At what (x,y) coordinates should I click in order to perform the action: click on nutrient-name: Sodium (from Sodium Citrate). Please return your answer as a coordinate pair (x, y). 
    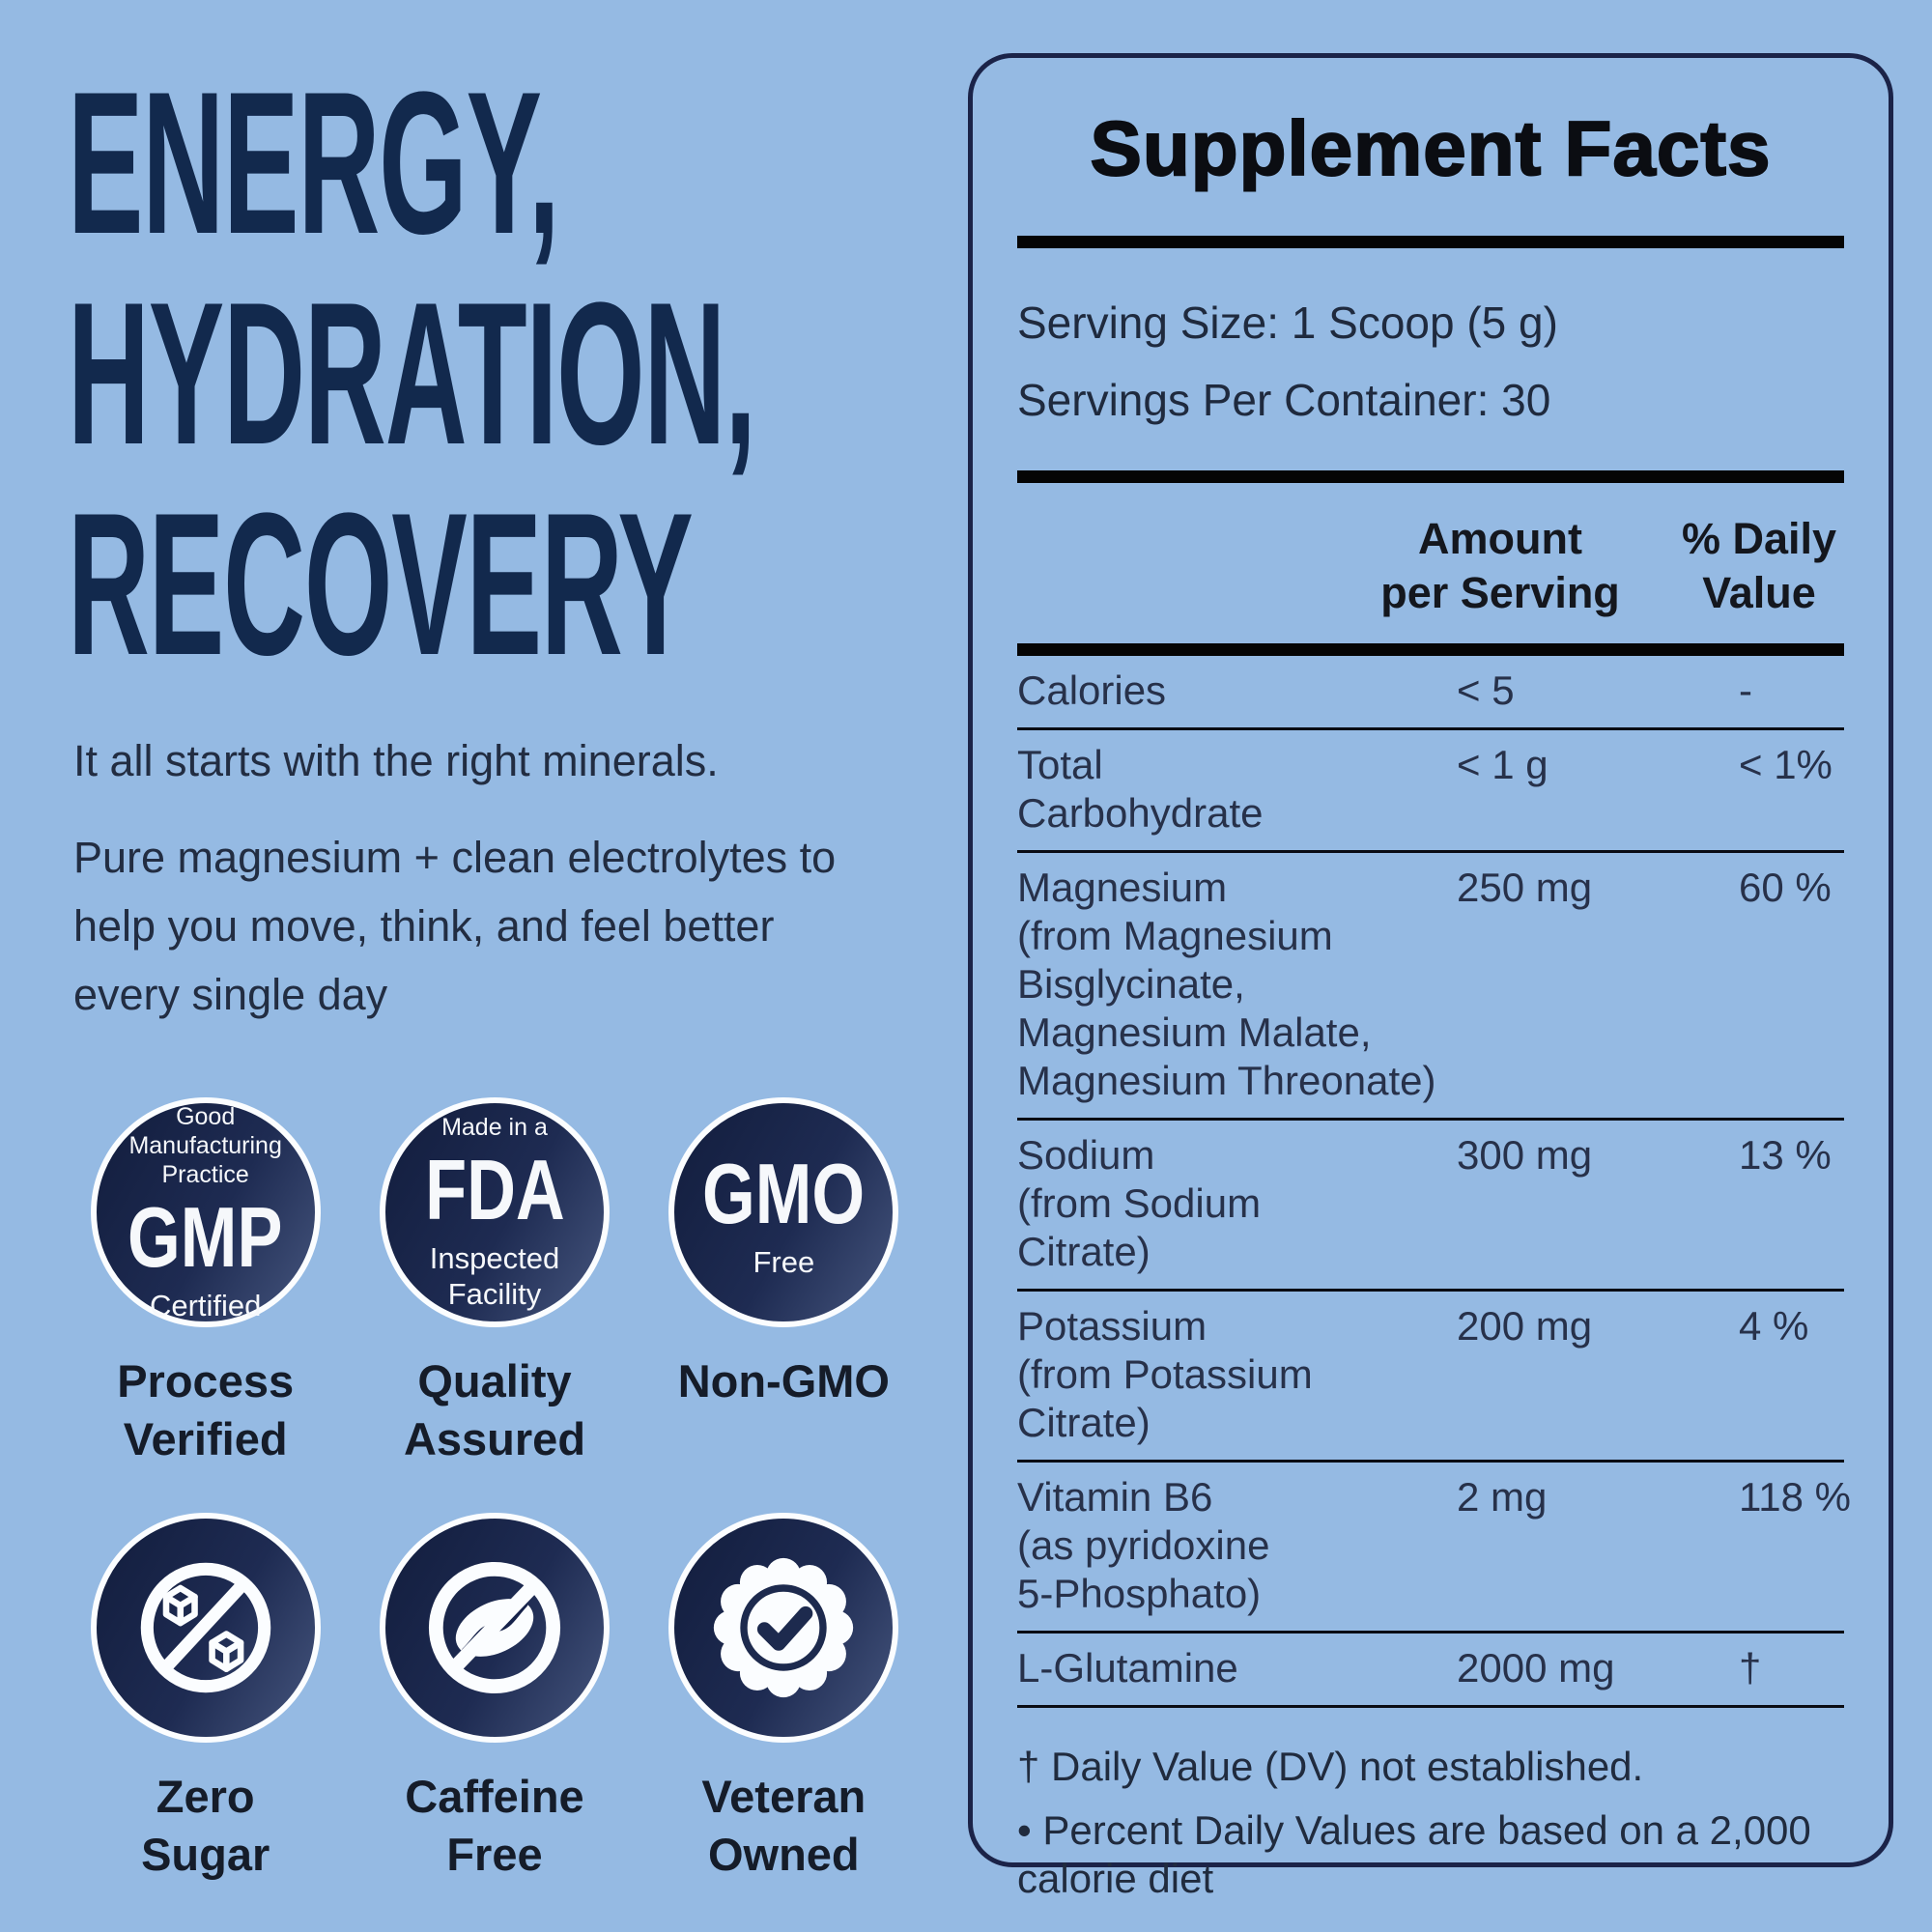
    Looking at the image, I should click on (1139, 1203).